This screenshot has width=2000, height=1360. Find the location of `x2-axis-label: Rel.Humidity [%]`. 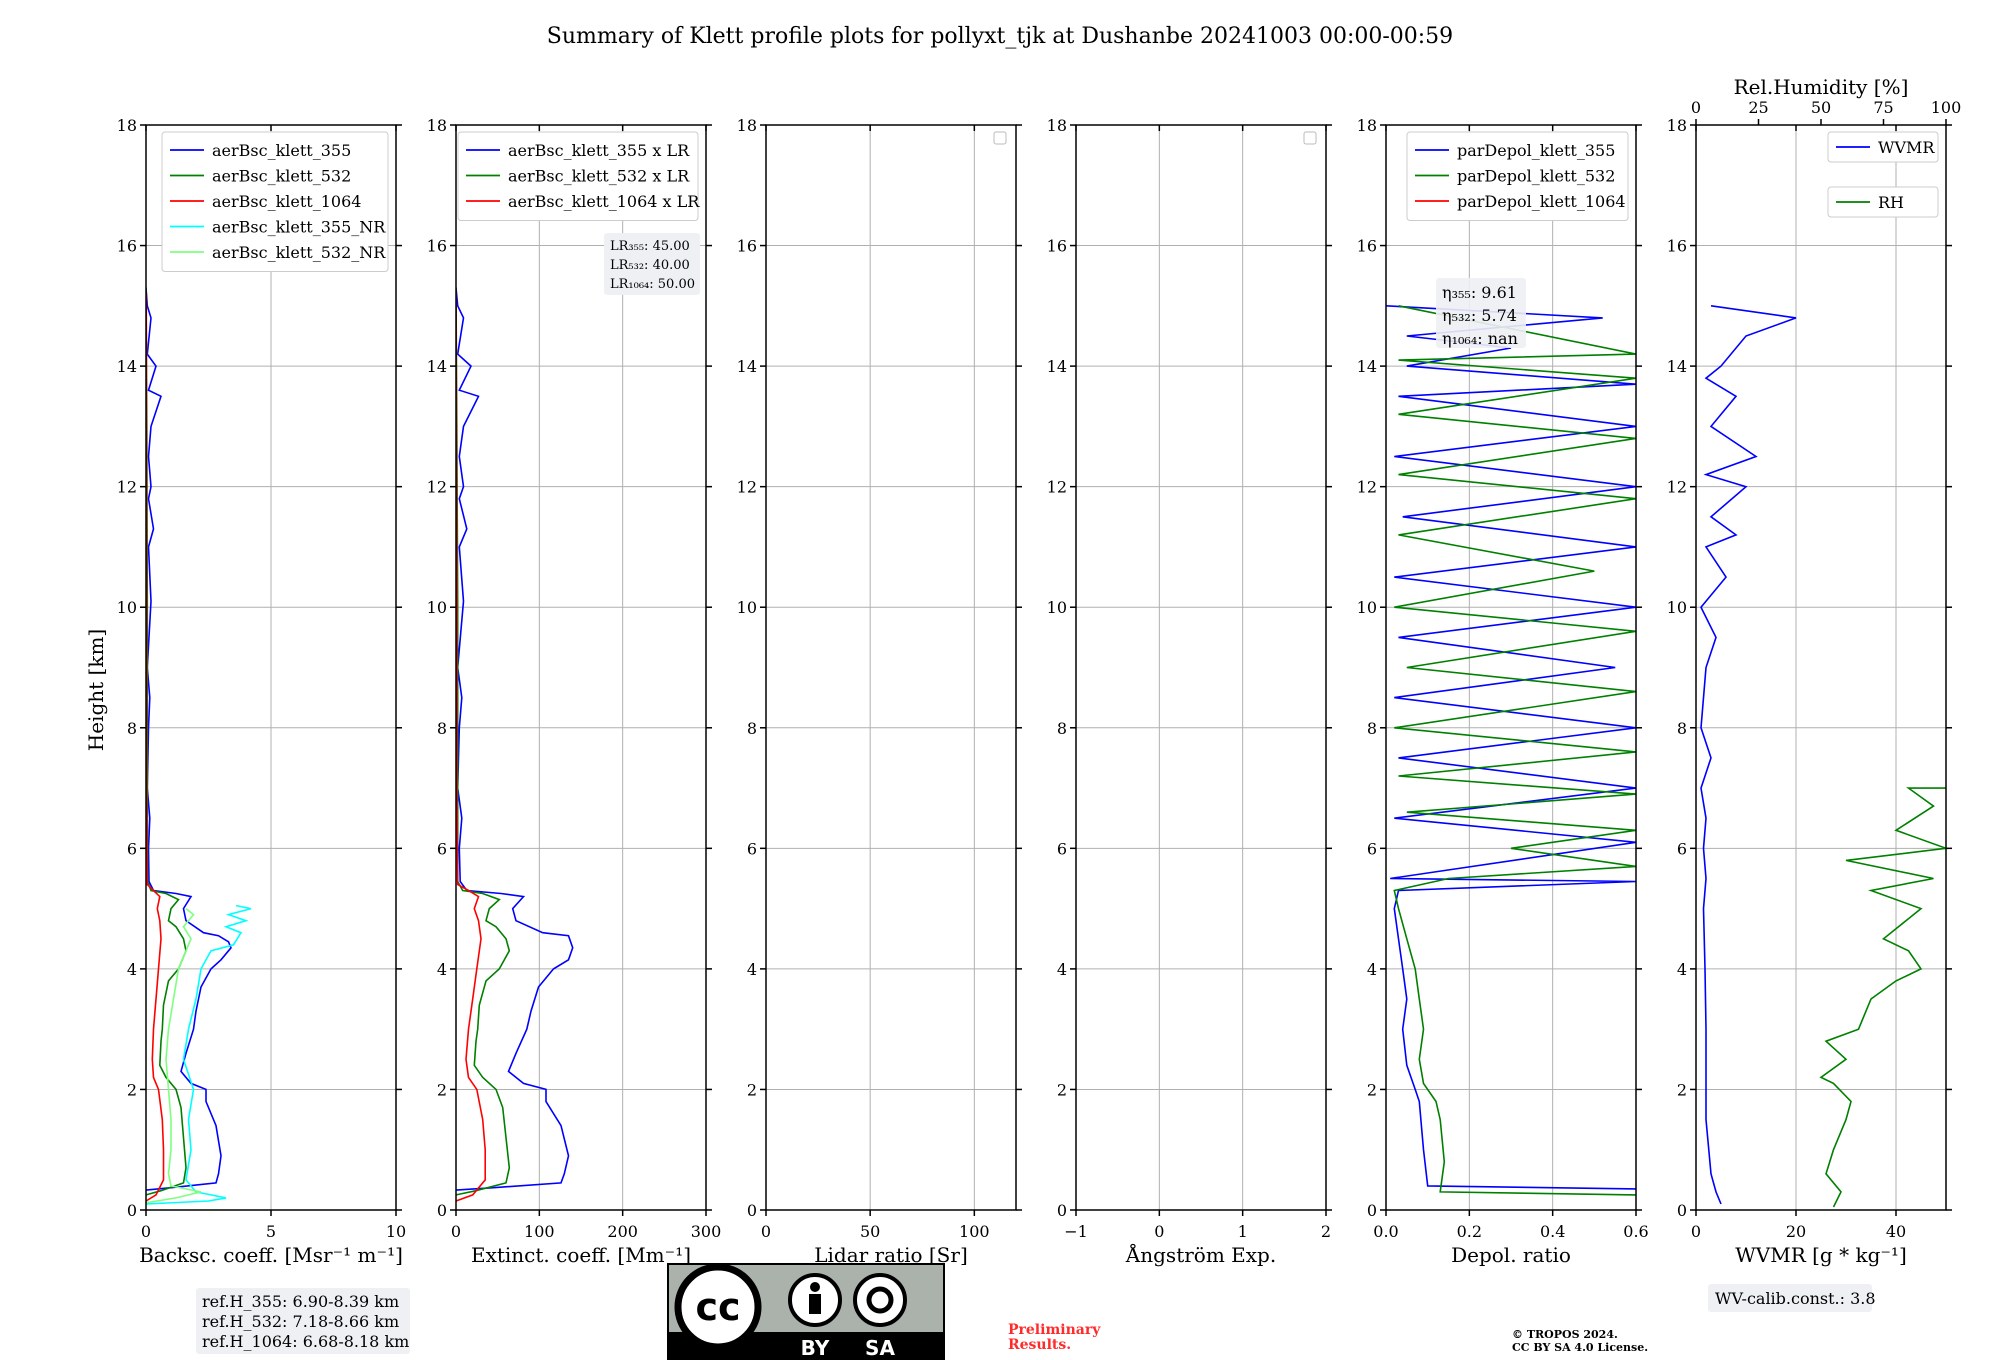

x2-axis-label: Rel.Humidity [%] is located at coordinates (1821, 87).